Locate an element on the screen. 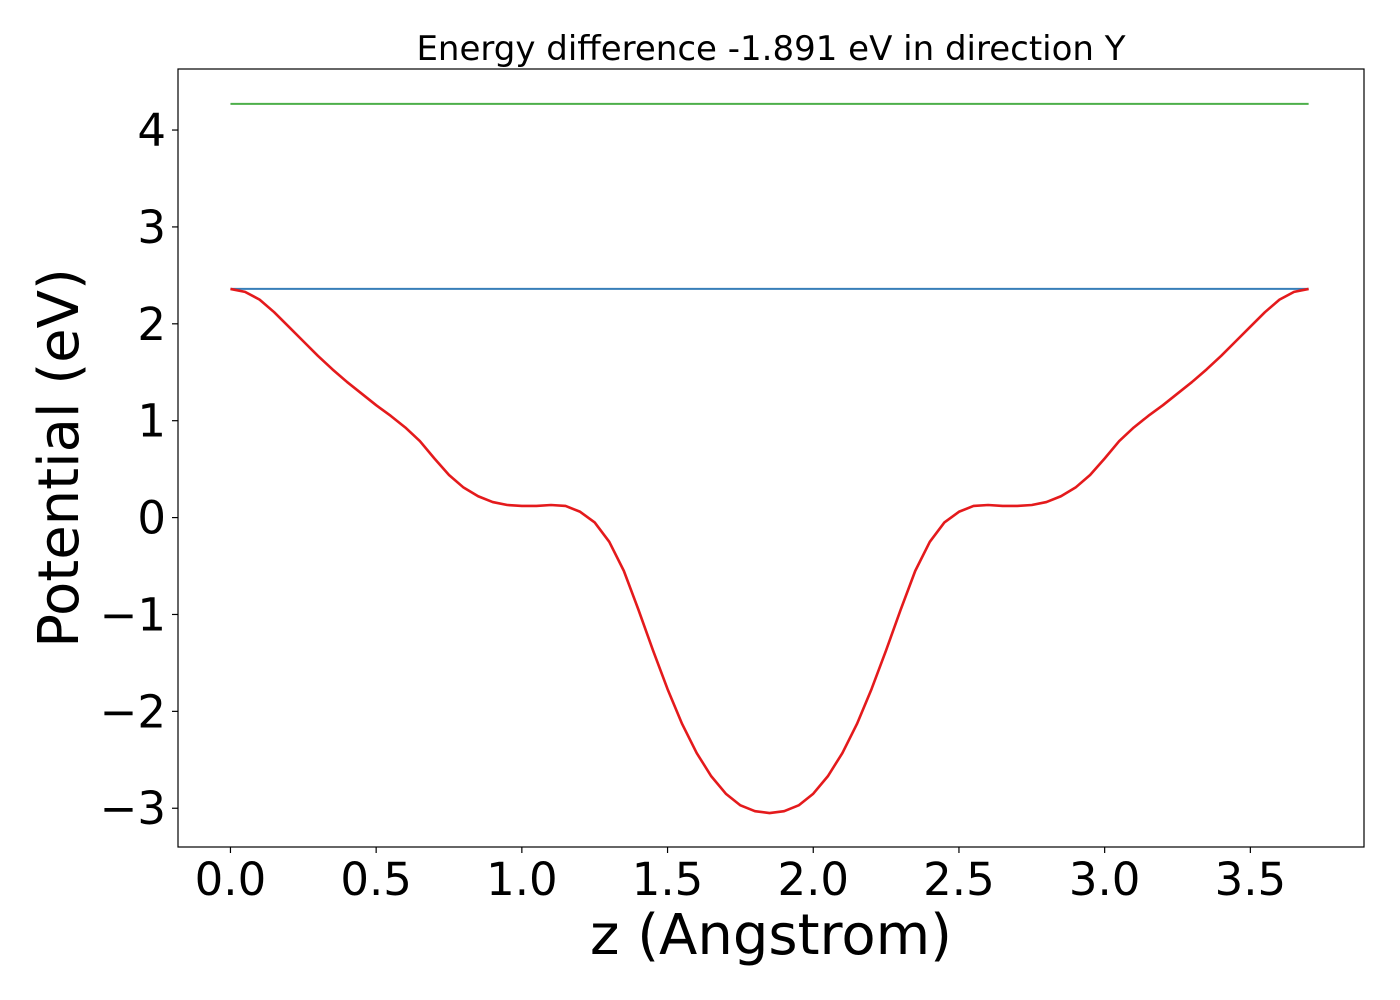 This screenshot has width=1400, height=1000. y-tick-label: −3 is located at coordinates (133, 808).